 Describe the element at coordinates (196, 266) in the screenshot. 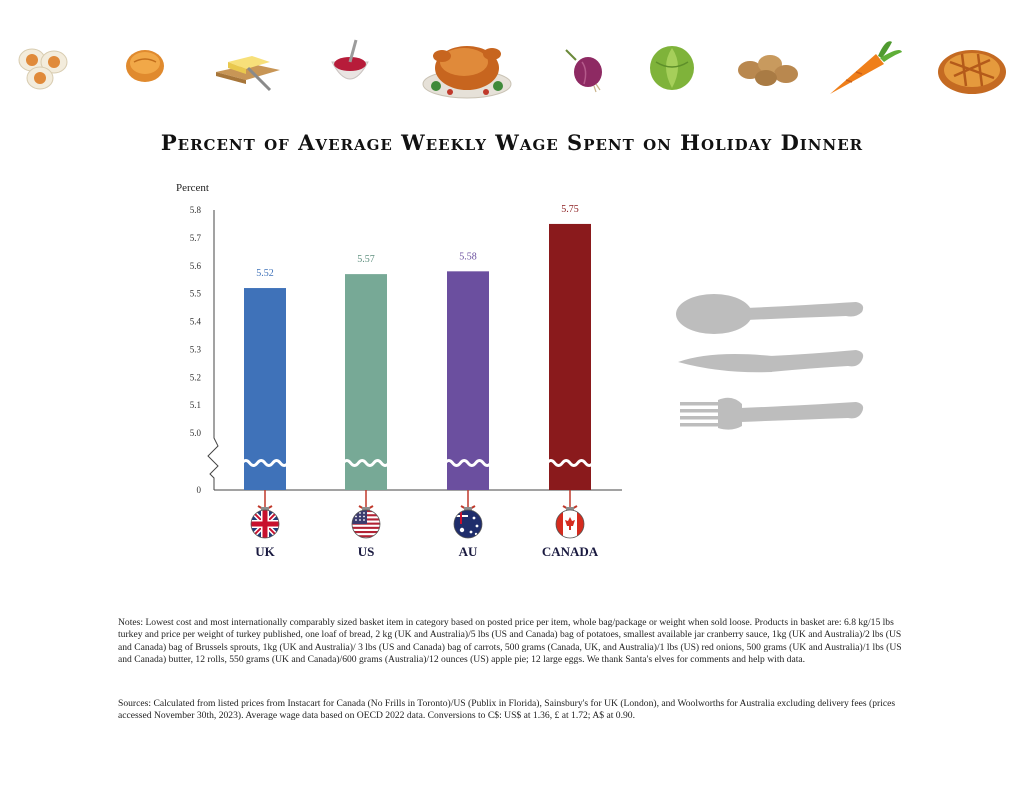

I see `y-tick-label: 5.6` at that location.